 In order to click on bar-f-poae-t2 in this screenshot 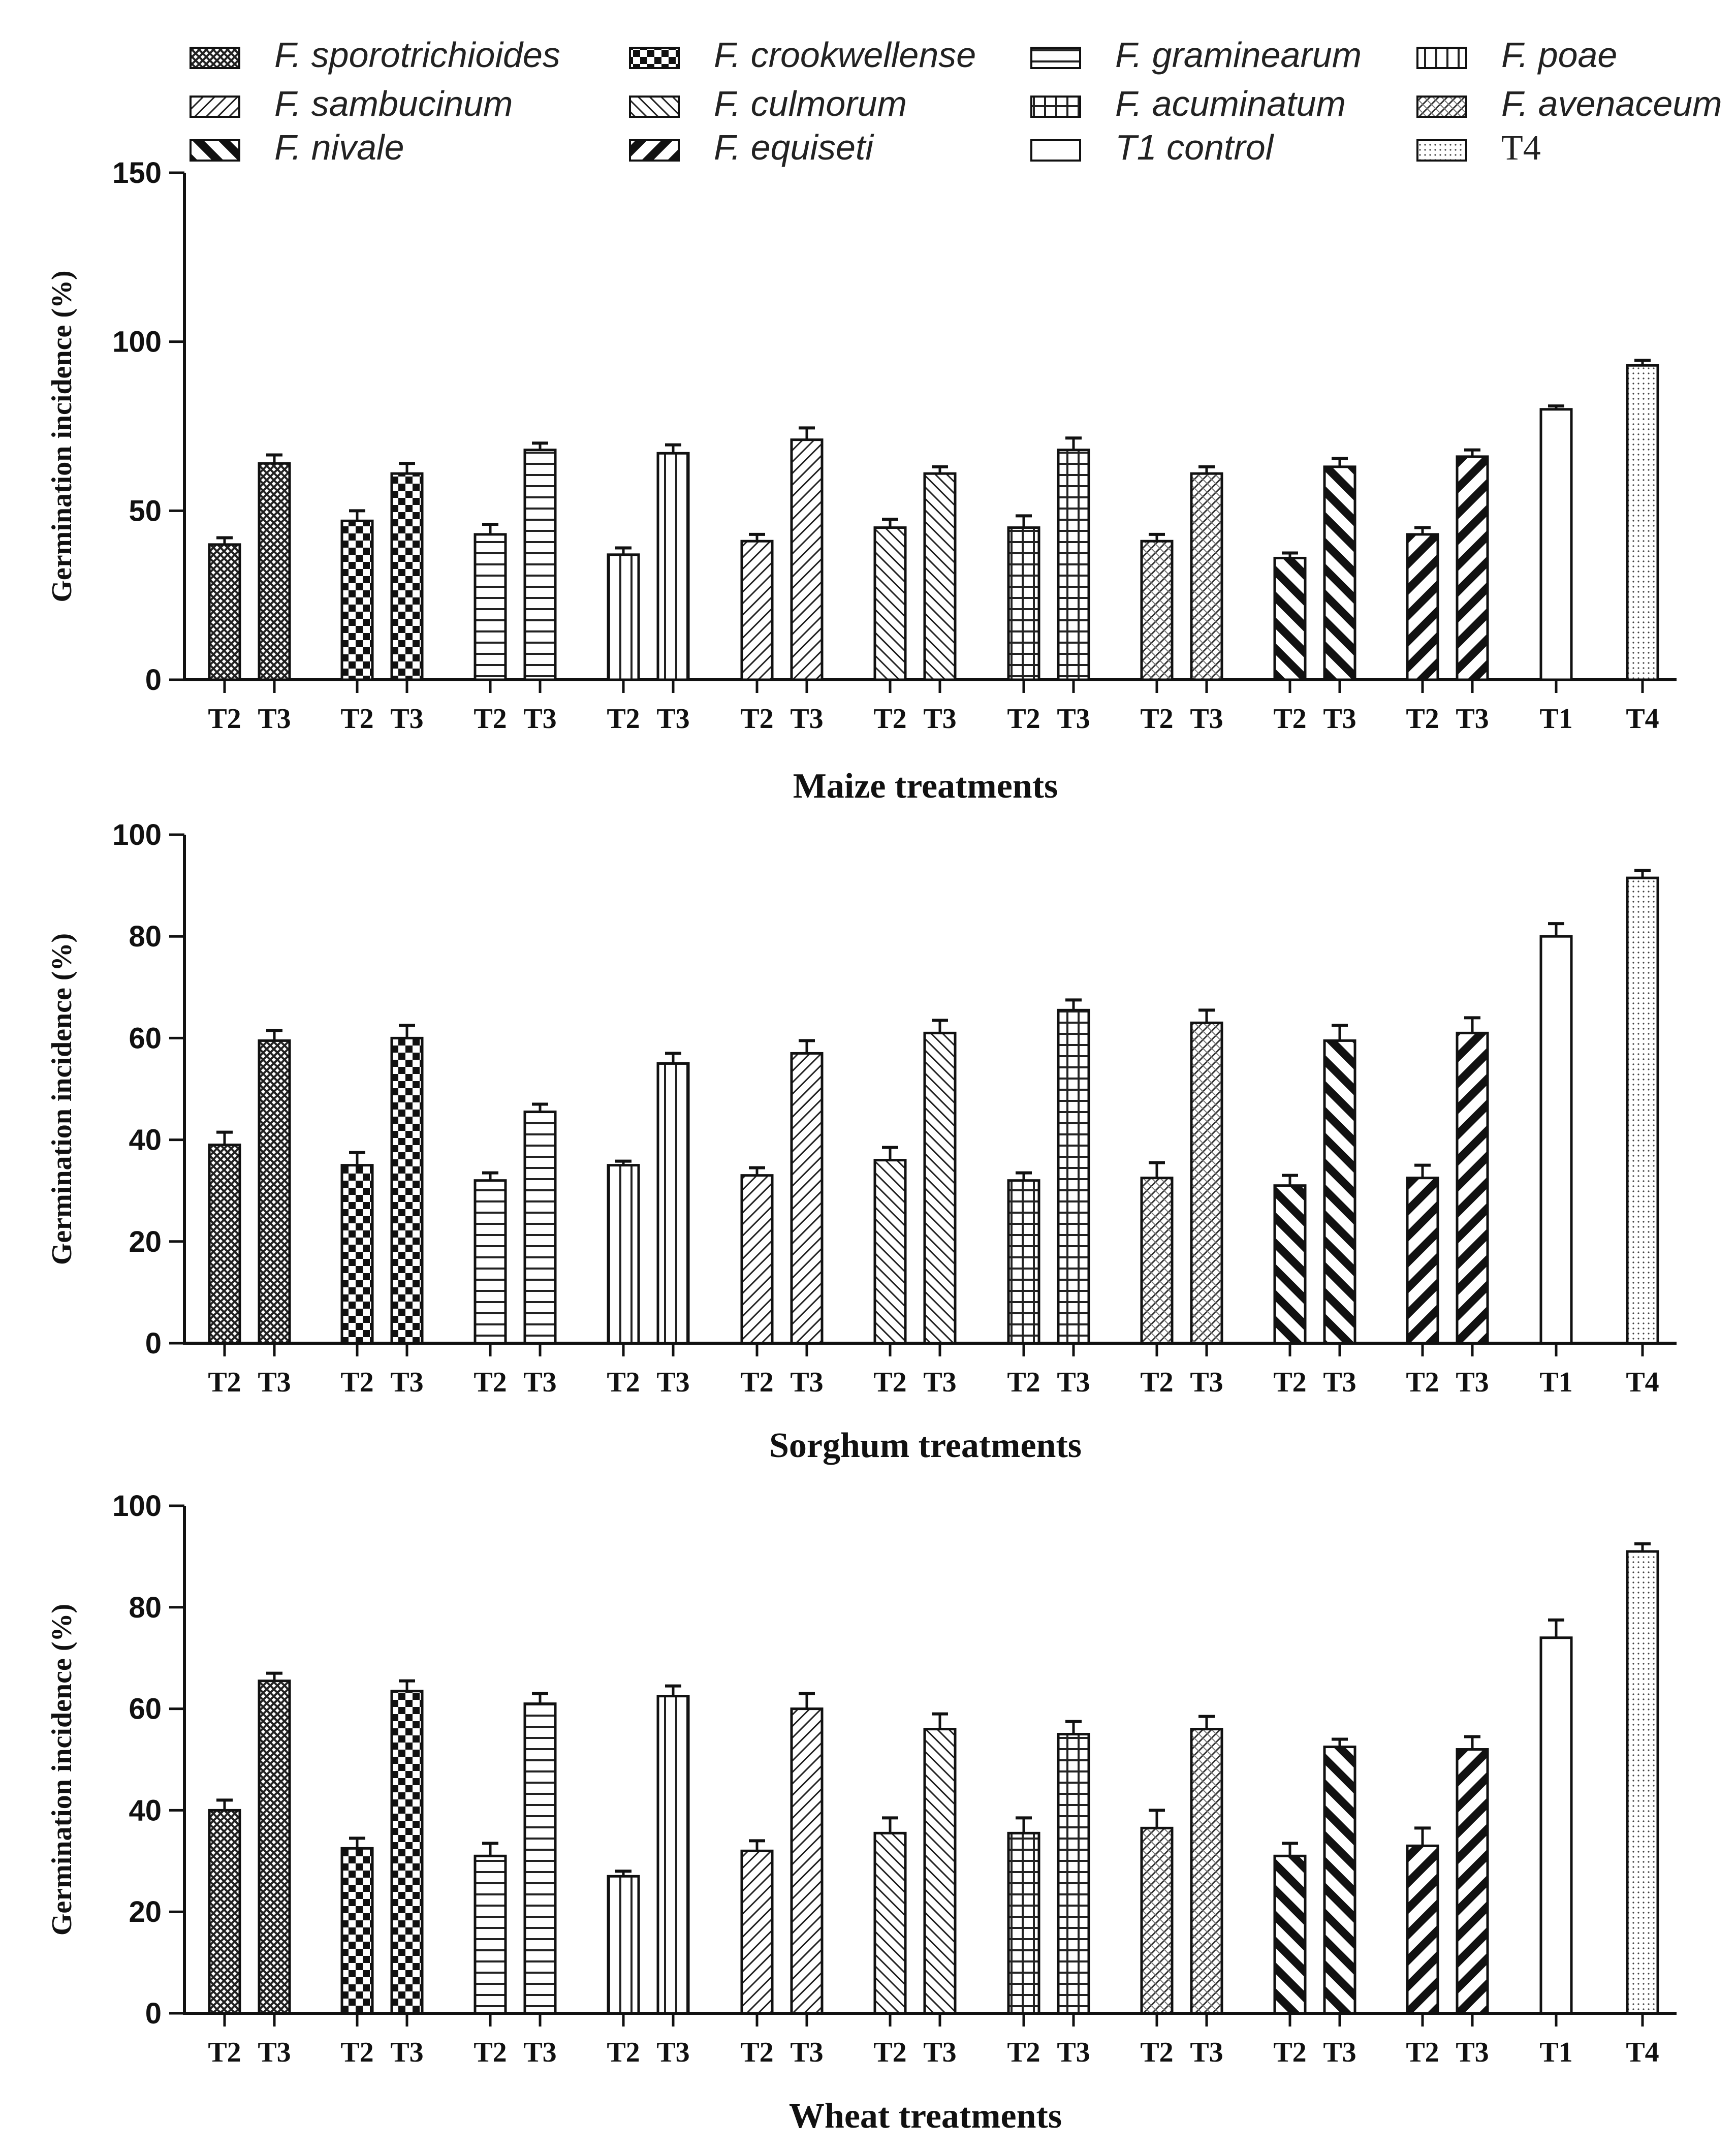, I will do `click(623, 1942)`.